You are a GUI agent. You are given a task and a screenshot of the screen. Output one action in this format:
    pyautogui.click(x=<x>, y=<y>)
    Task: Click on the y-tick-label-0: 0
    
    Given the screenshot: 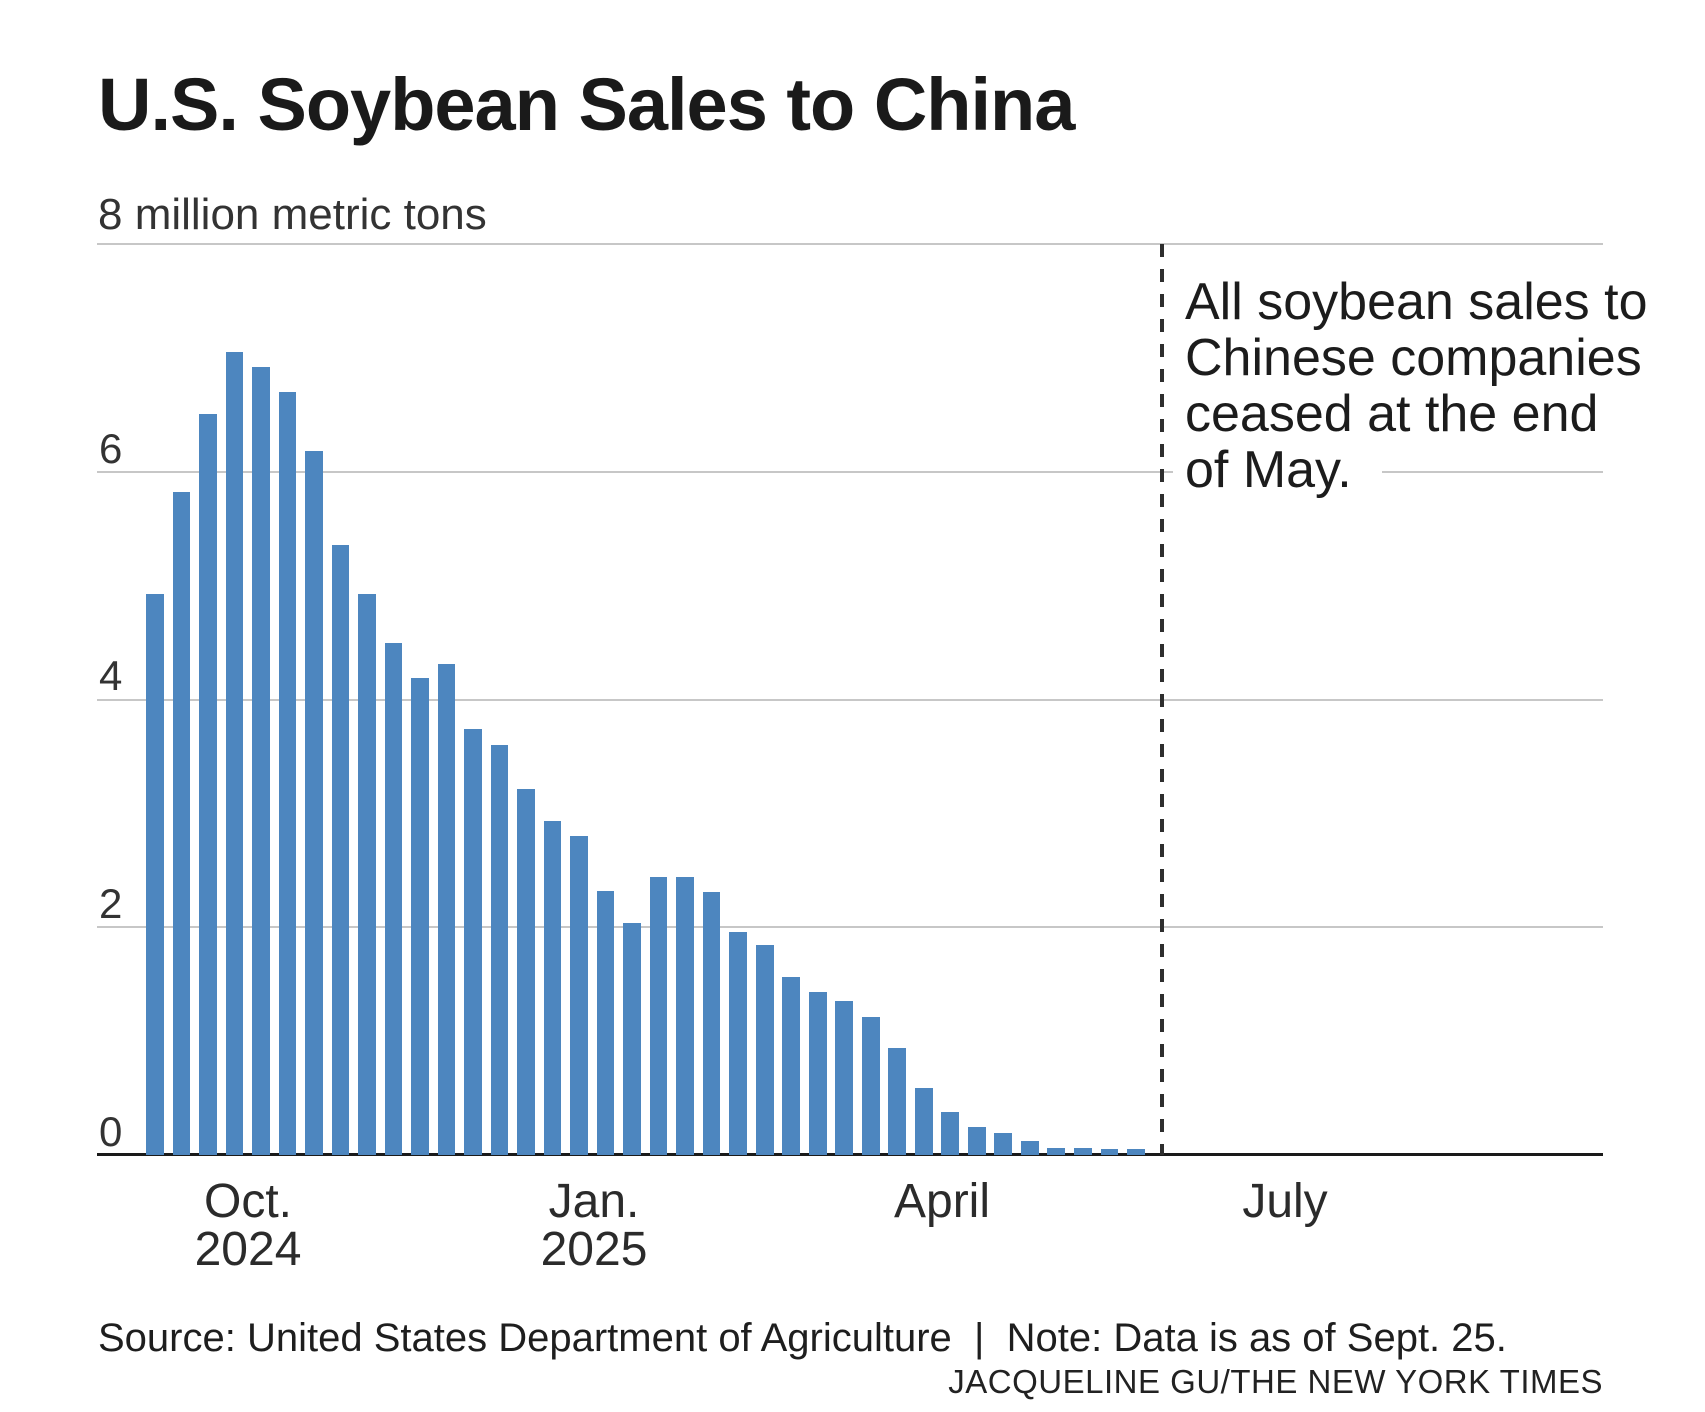 What is the action you would take?
    pyautogui.click(x=111, y=1131)
    